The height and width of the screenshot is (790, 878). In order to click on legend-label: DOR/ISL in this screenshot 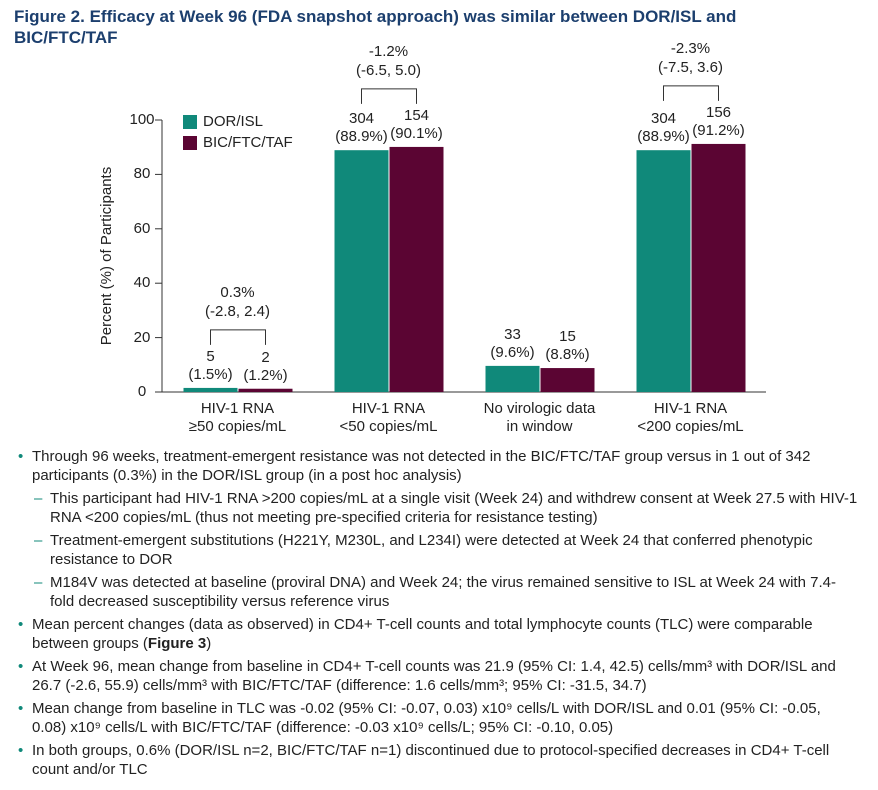, I will do `click(233, 121)`.